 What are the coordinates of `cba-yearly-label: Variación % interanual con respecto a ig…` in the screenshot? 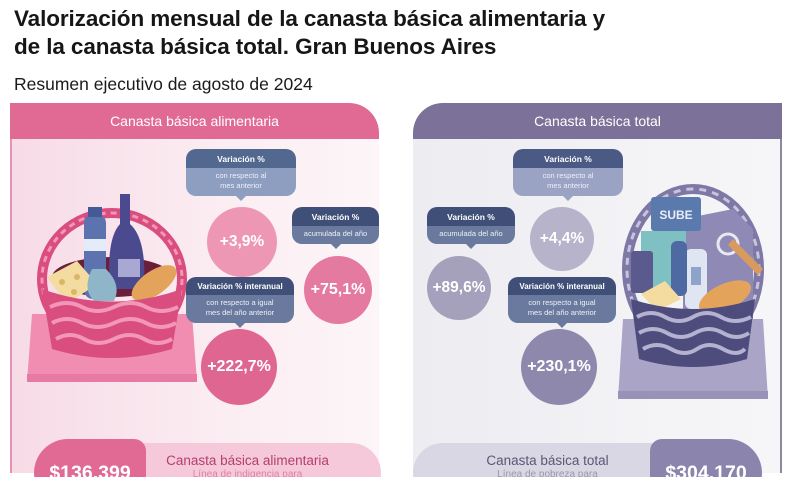 It's located at (240, 302).